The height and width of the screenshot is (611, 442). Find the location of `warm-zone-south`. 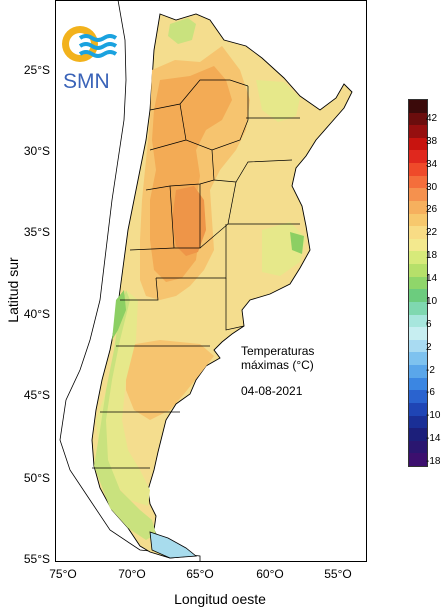

warm-zone-south is located at coordinates (170, 380).